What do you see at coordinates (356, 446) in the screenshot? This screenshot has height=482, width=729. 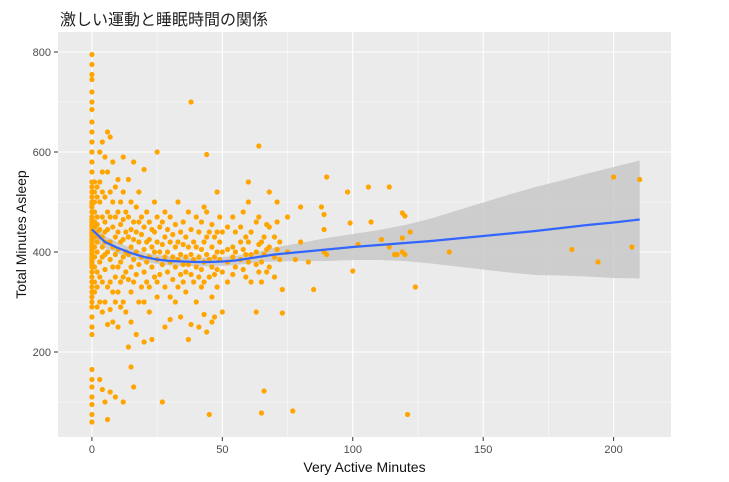 I see `x-axis-ticks: 0 50 100 150 200` at bounding box center [356, 446].